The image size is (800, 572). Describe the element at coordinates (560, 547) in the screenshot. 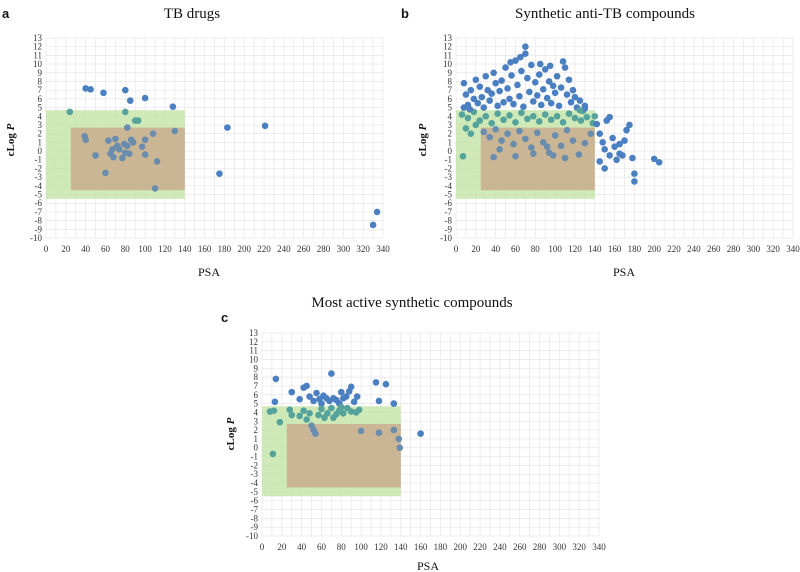

I see `x-tick-label: 300` at that location.